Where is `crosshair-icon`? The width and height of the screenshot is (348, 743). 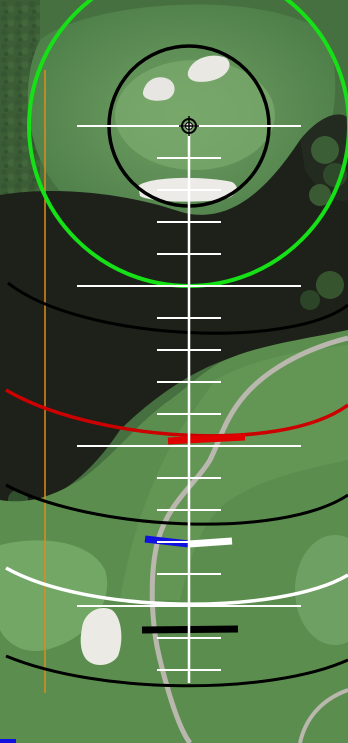 crosshair-icon is located at coordinates (189, 126).